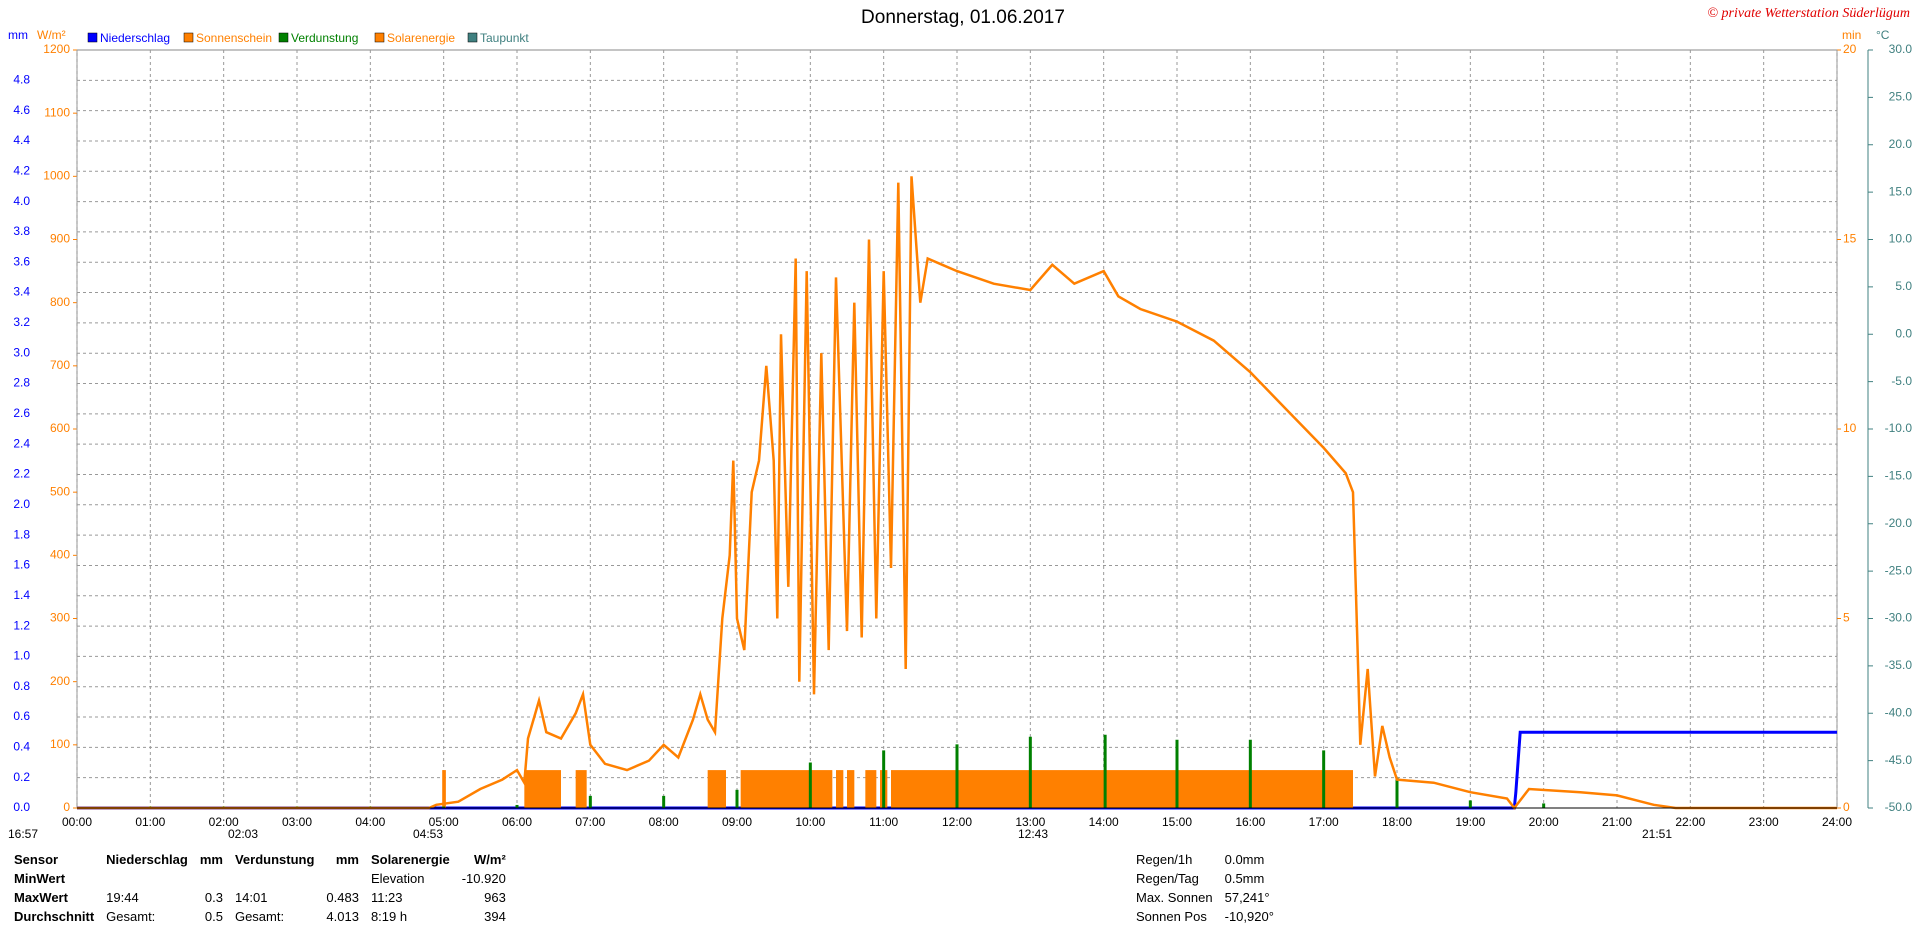  I want to click on y-tick-label: 4.2, so click(21, 170).